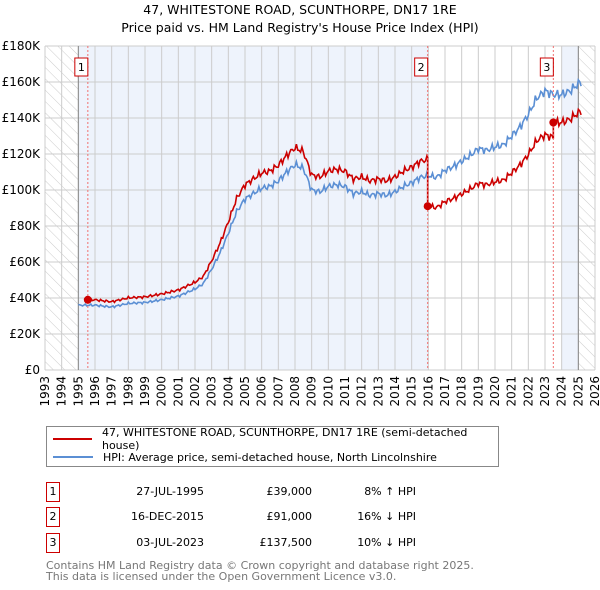 The height and width of the screenshot is (590, 600). Describe the element at coordinates (245, 391) in the screenshot. I see `x-tick-label: 2005` at that location.